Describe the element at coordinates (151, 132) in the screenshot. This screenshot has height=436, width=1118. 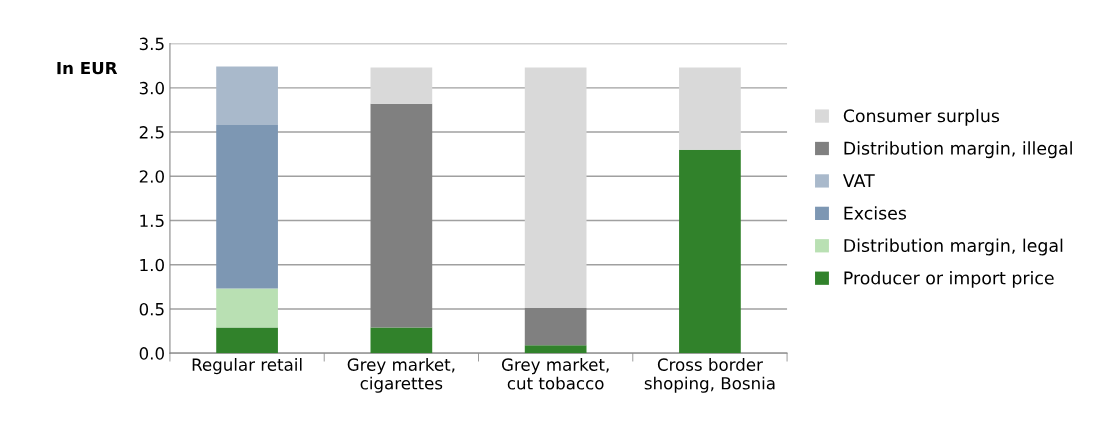
I see `y-tick-label: 2.5` at that location.